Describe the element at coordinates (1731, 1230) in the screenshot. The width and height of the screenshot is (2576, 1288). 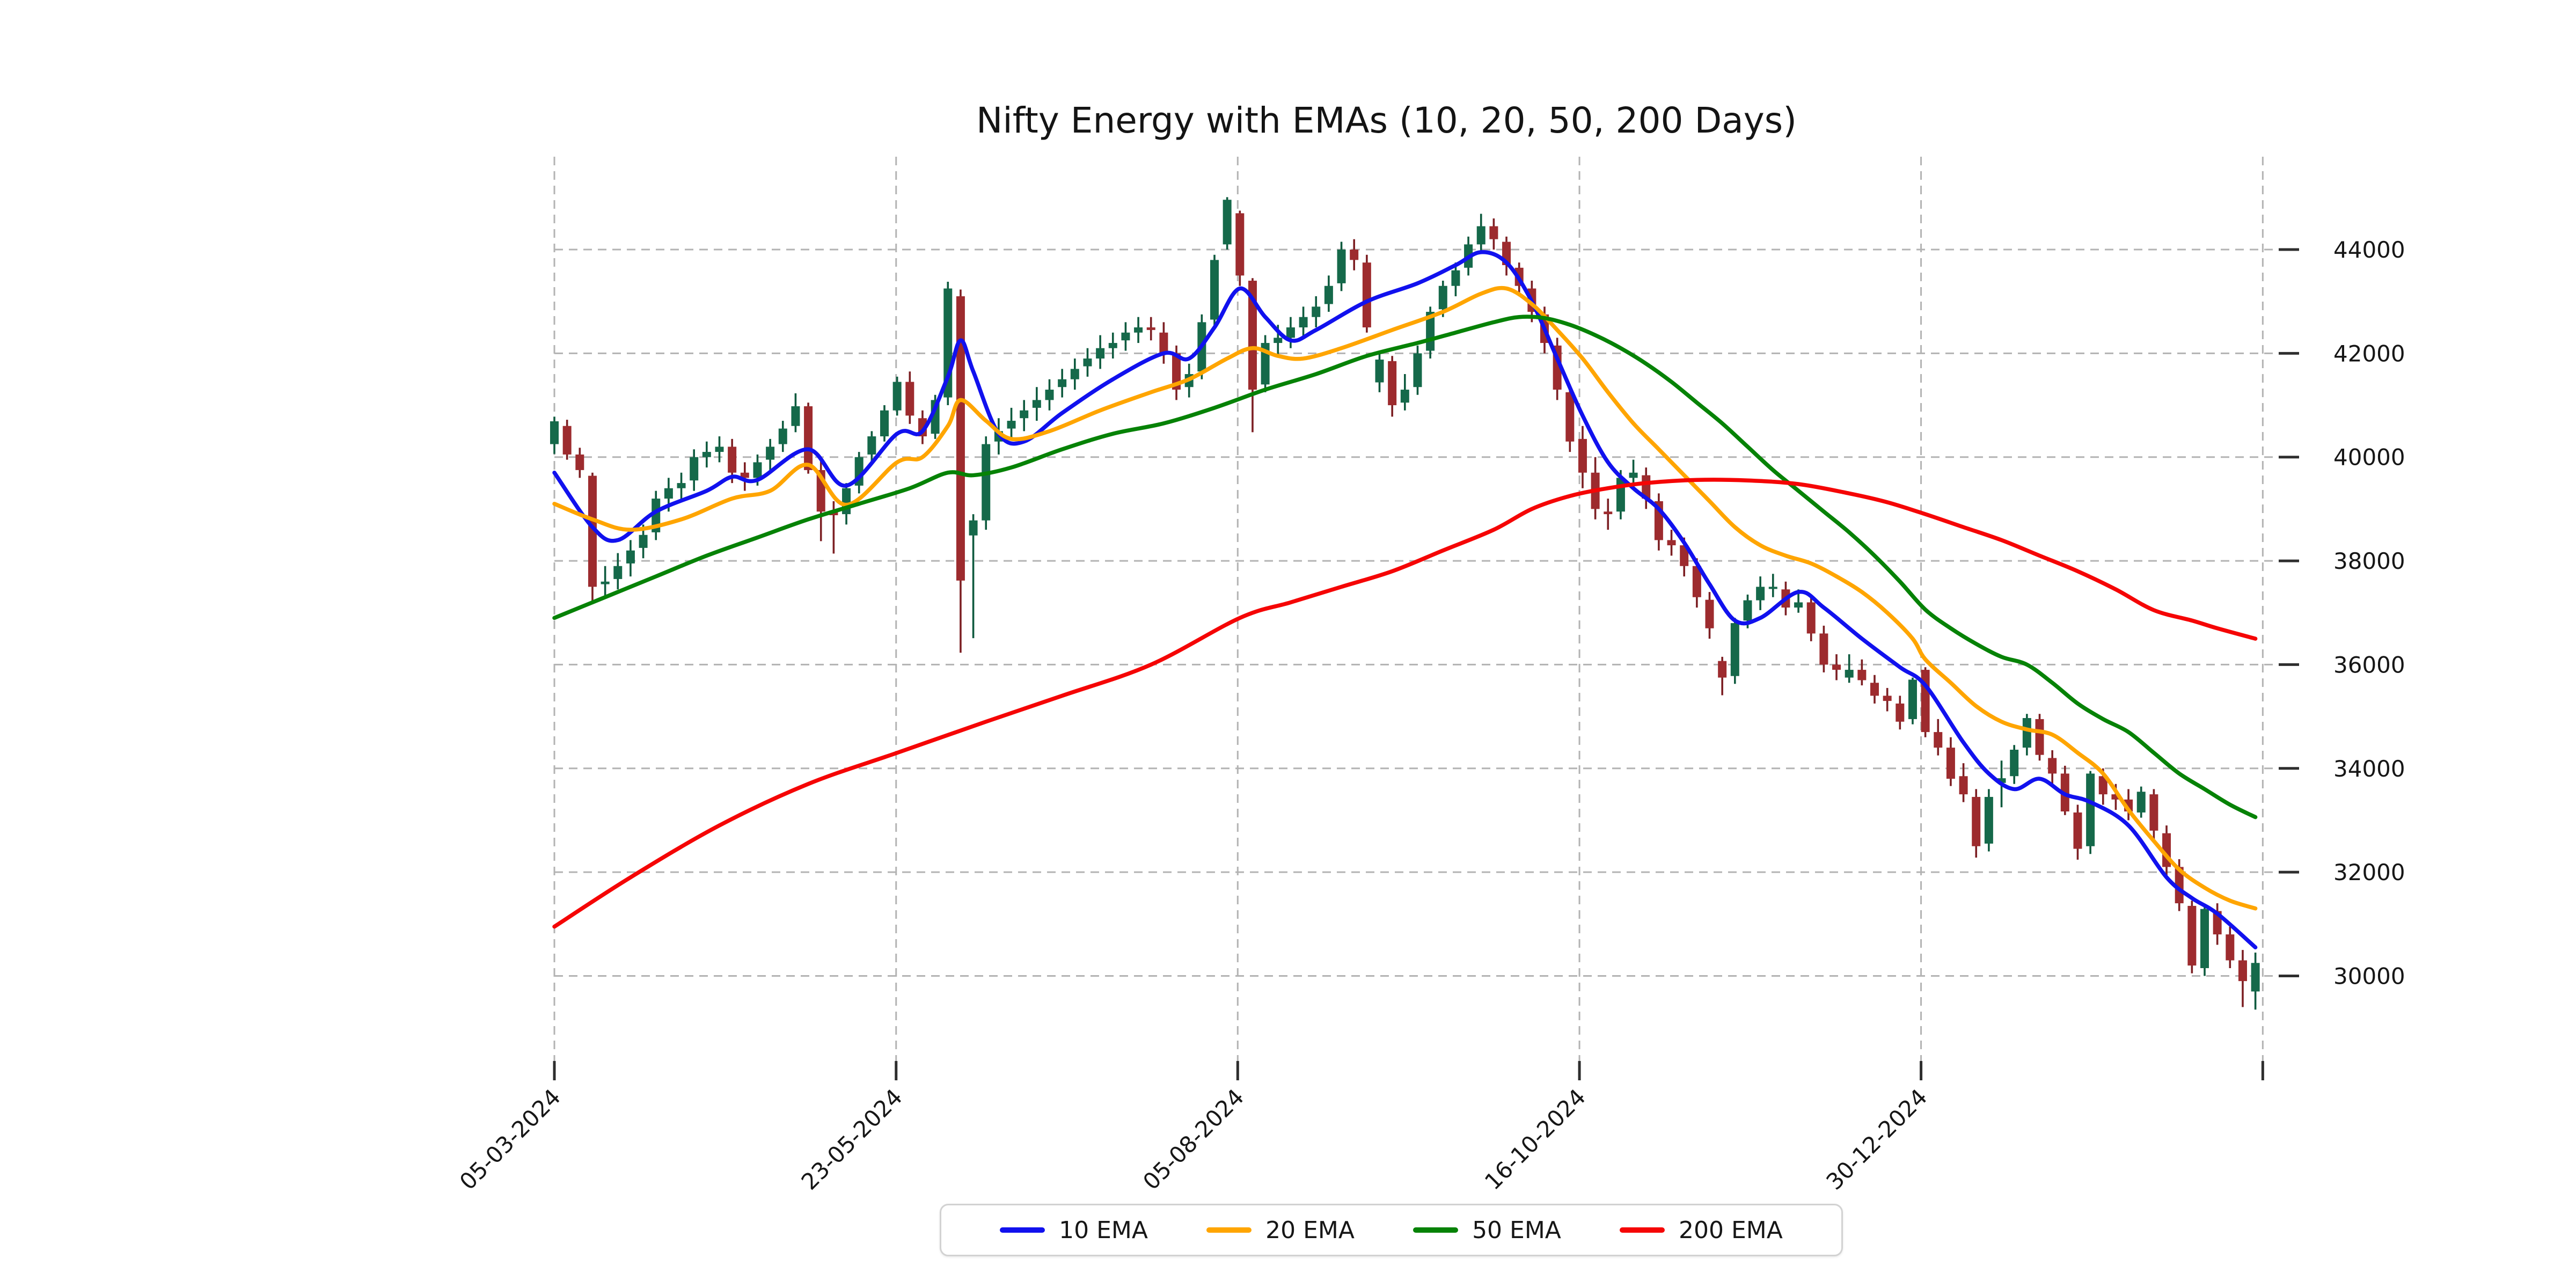
I see `legend-label: 200 EMA` at that location.